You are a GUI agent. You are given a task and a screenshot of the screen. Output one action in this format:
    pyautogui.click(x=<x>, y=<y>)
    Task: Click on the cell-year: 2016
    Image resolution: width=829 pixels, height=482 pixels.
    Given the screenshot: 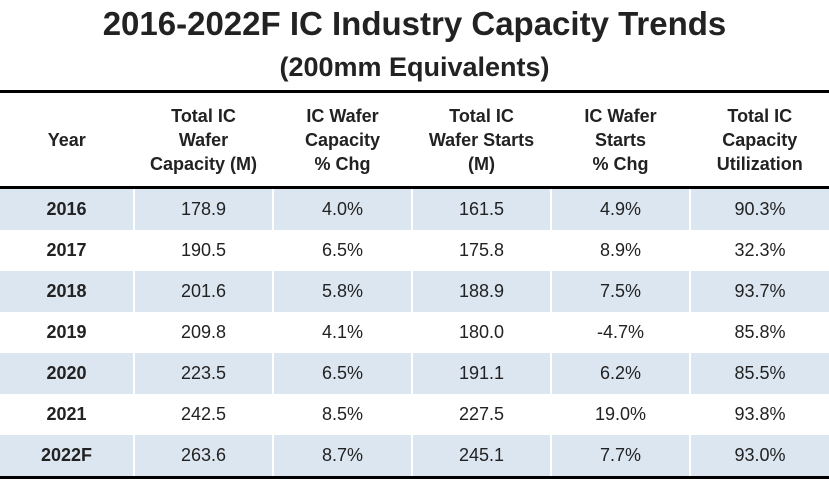 What is the action you would take?
    pyautogui.click(x=67, y=208)
    